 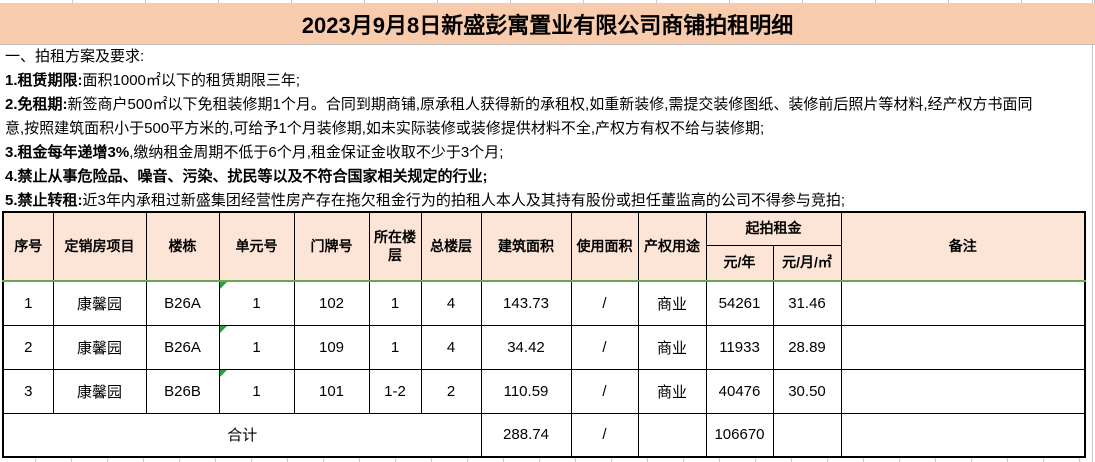 What do you see at coordinates (773, 228) in the screenshot?
I see `col-header-starting-rent: 起拍租金` at bounding box center [773, 228].